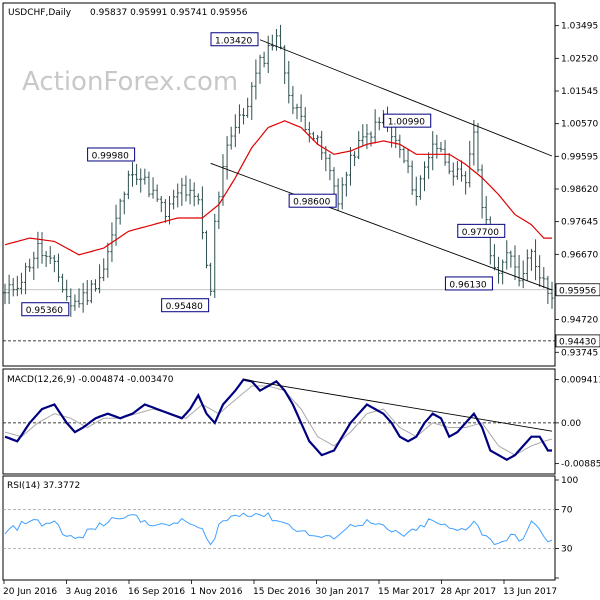 Image resolution: width=600 pixels, height=600 pixels. Describe the element at coordinates (530, 592) in the screenshot. I see `x-tick-label: 13 Jun 2017` at that location.